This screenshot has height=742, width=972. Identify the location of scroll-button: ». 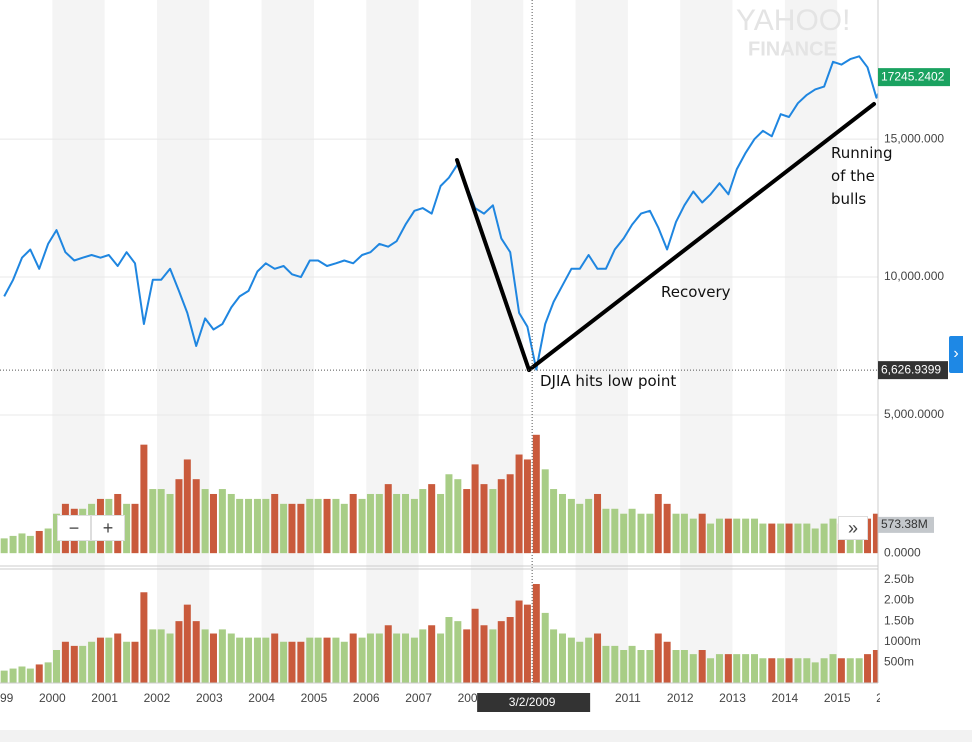
(853, 528).